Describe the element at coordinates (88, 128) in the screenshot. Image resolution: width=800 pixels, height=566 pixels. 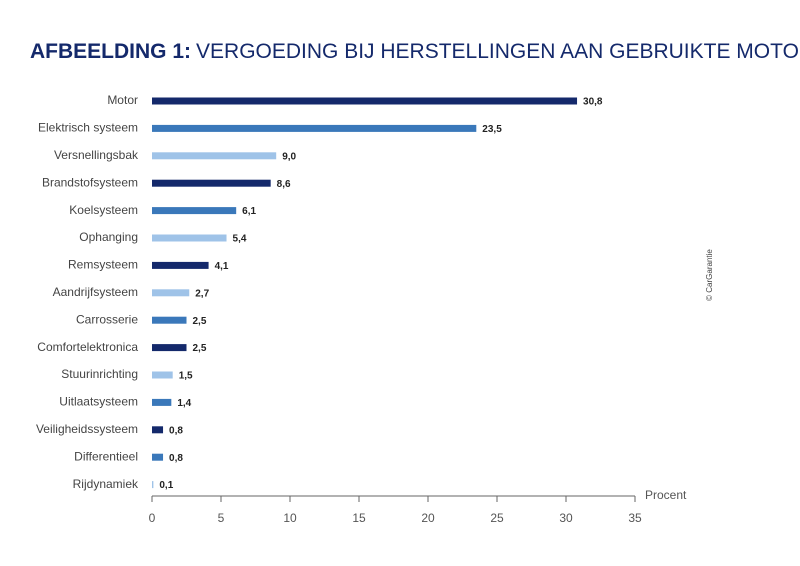
I see `y-tick-label: Elektrisch systeem` at that location.